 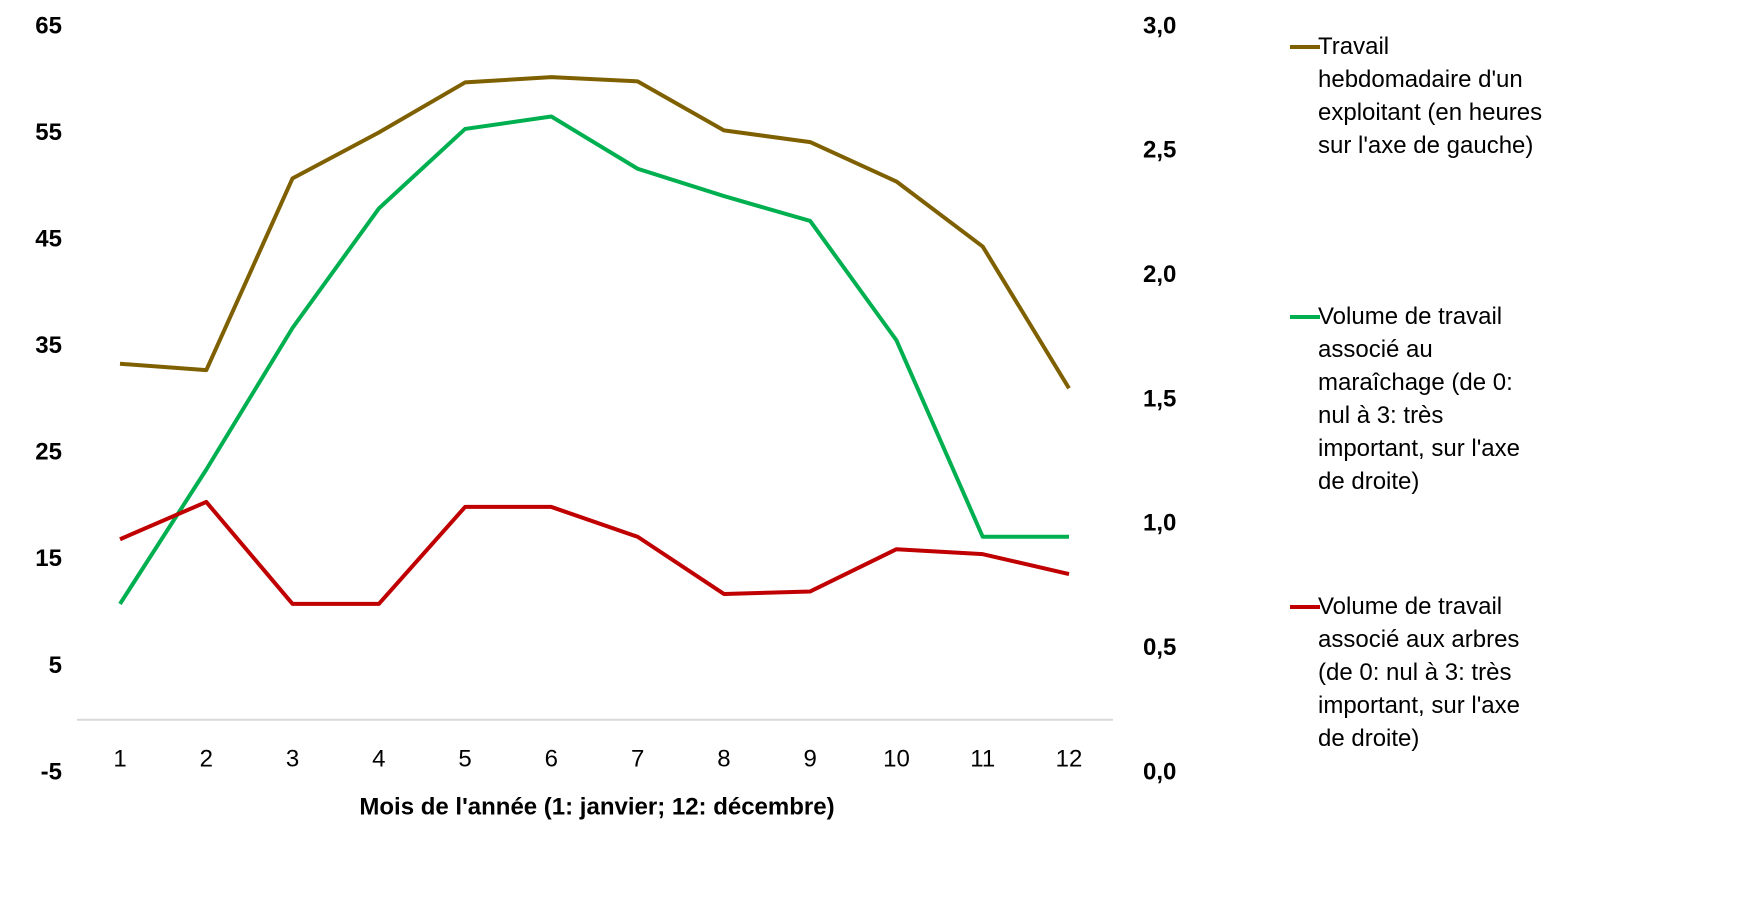 What do you see at coordinates (1159, 647) in the screenshot?
I see `y2-tick-label: 0,5` at bounding box center [1159, 647].